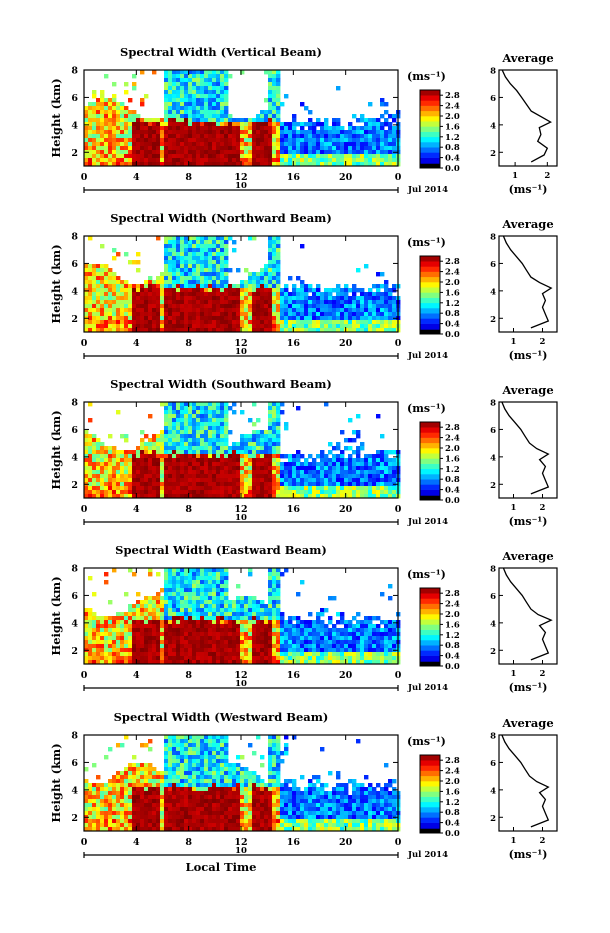 The width and height of the screenshot is (610, 933). What do you see at coordinates (74, 71) in the screenshot?
I see `y-tick-label: 8` at bounding box center [74, 71].